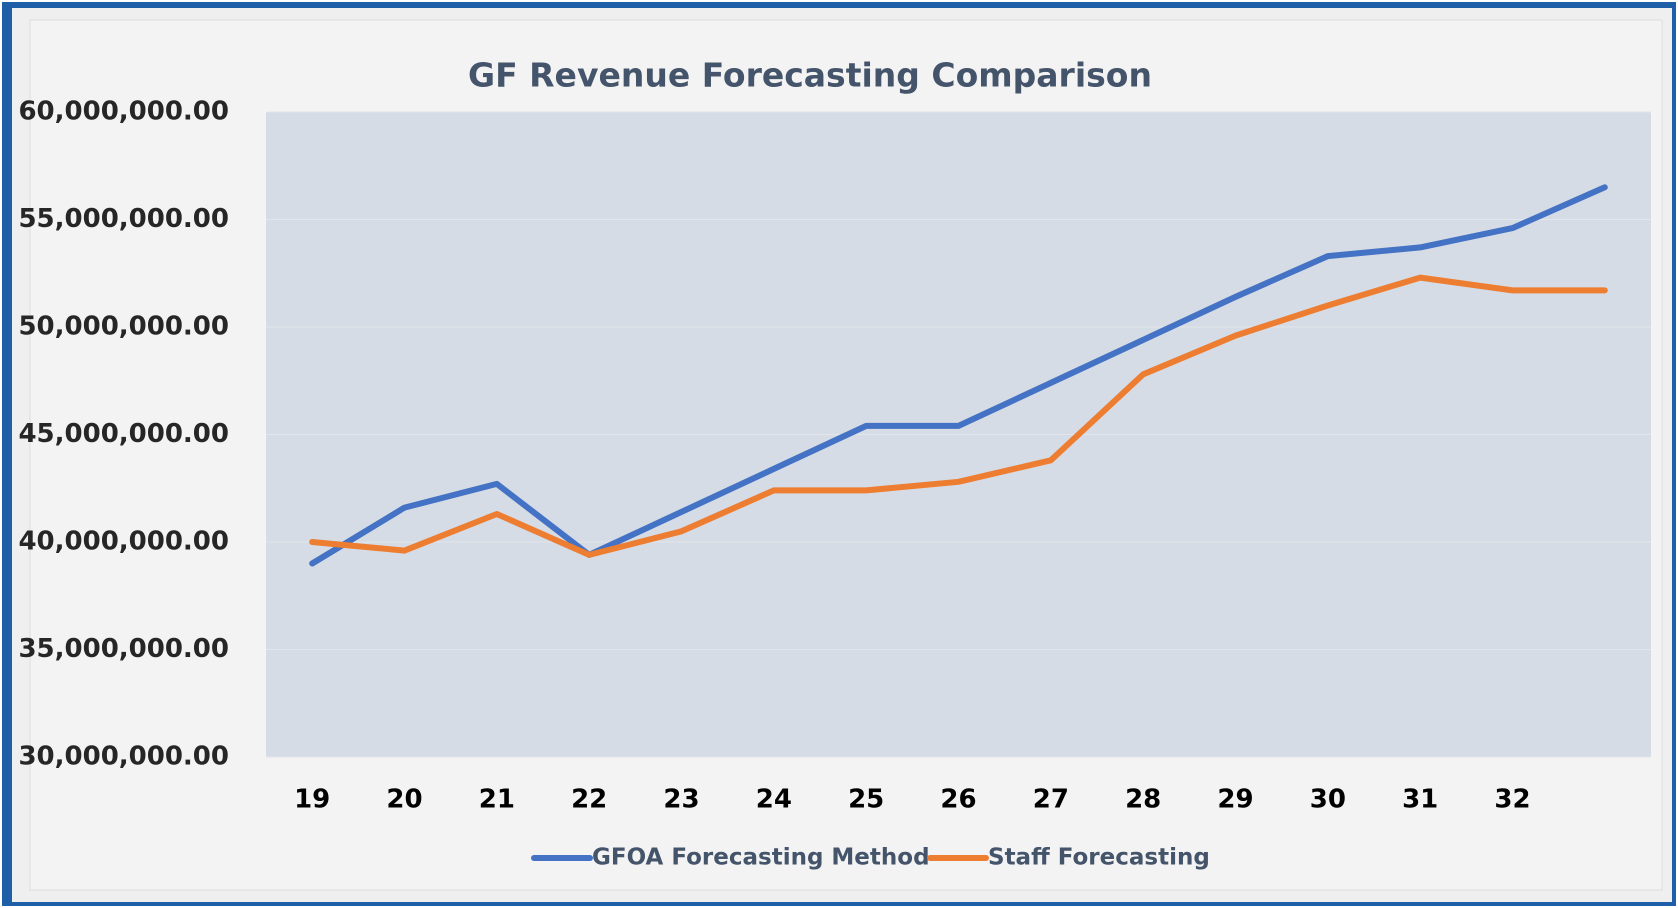 The image size is (1678, 908). I want to click on x-tick-label: 20, so click(404, 800).